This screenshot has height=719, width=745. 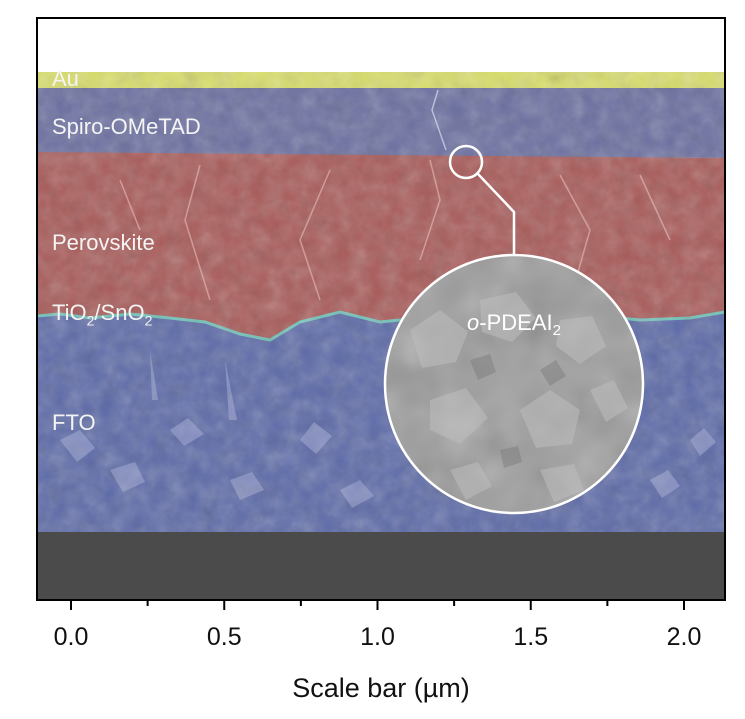 I want to click on label-tio2-subscript: 2, so click(x=90, y=320).